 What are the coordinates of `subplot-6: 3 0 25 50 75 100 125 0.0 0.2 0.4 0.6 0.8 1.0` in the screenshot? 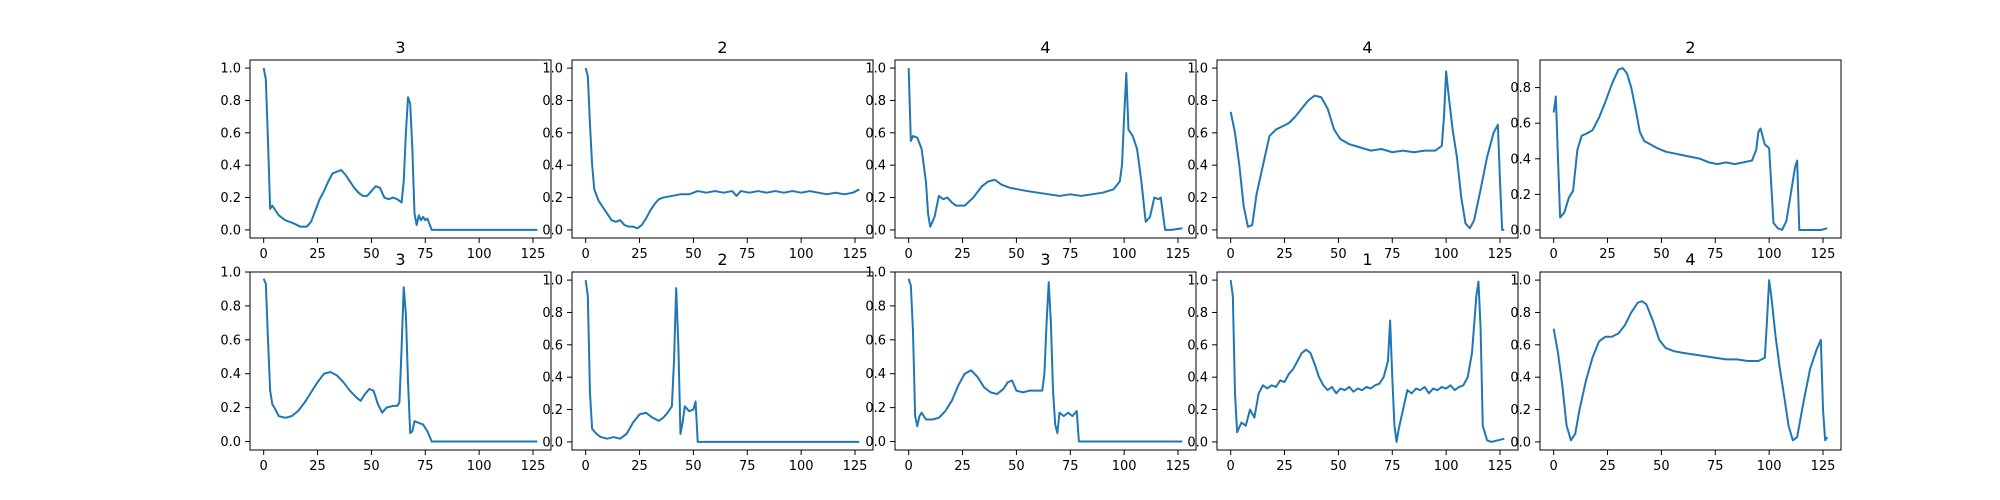 It's located at (386, 362).